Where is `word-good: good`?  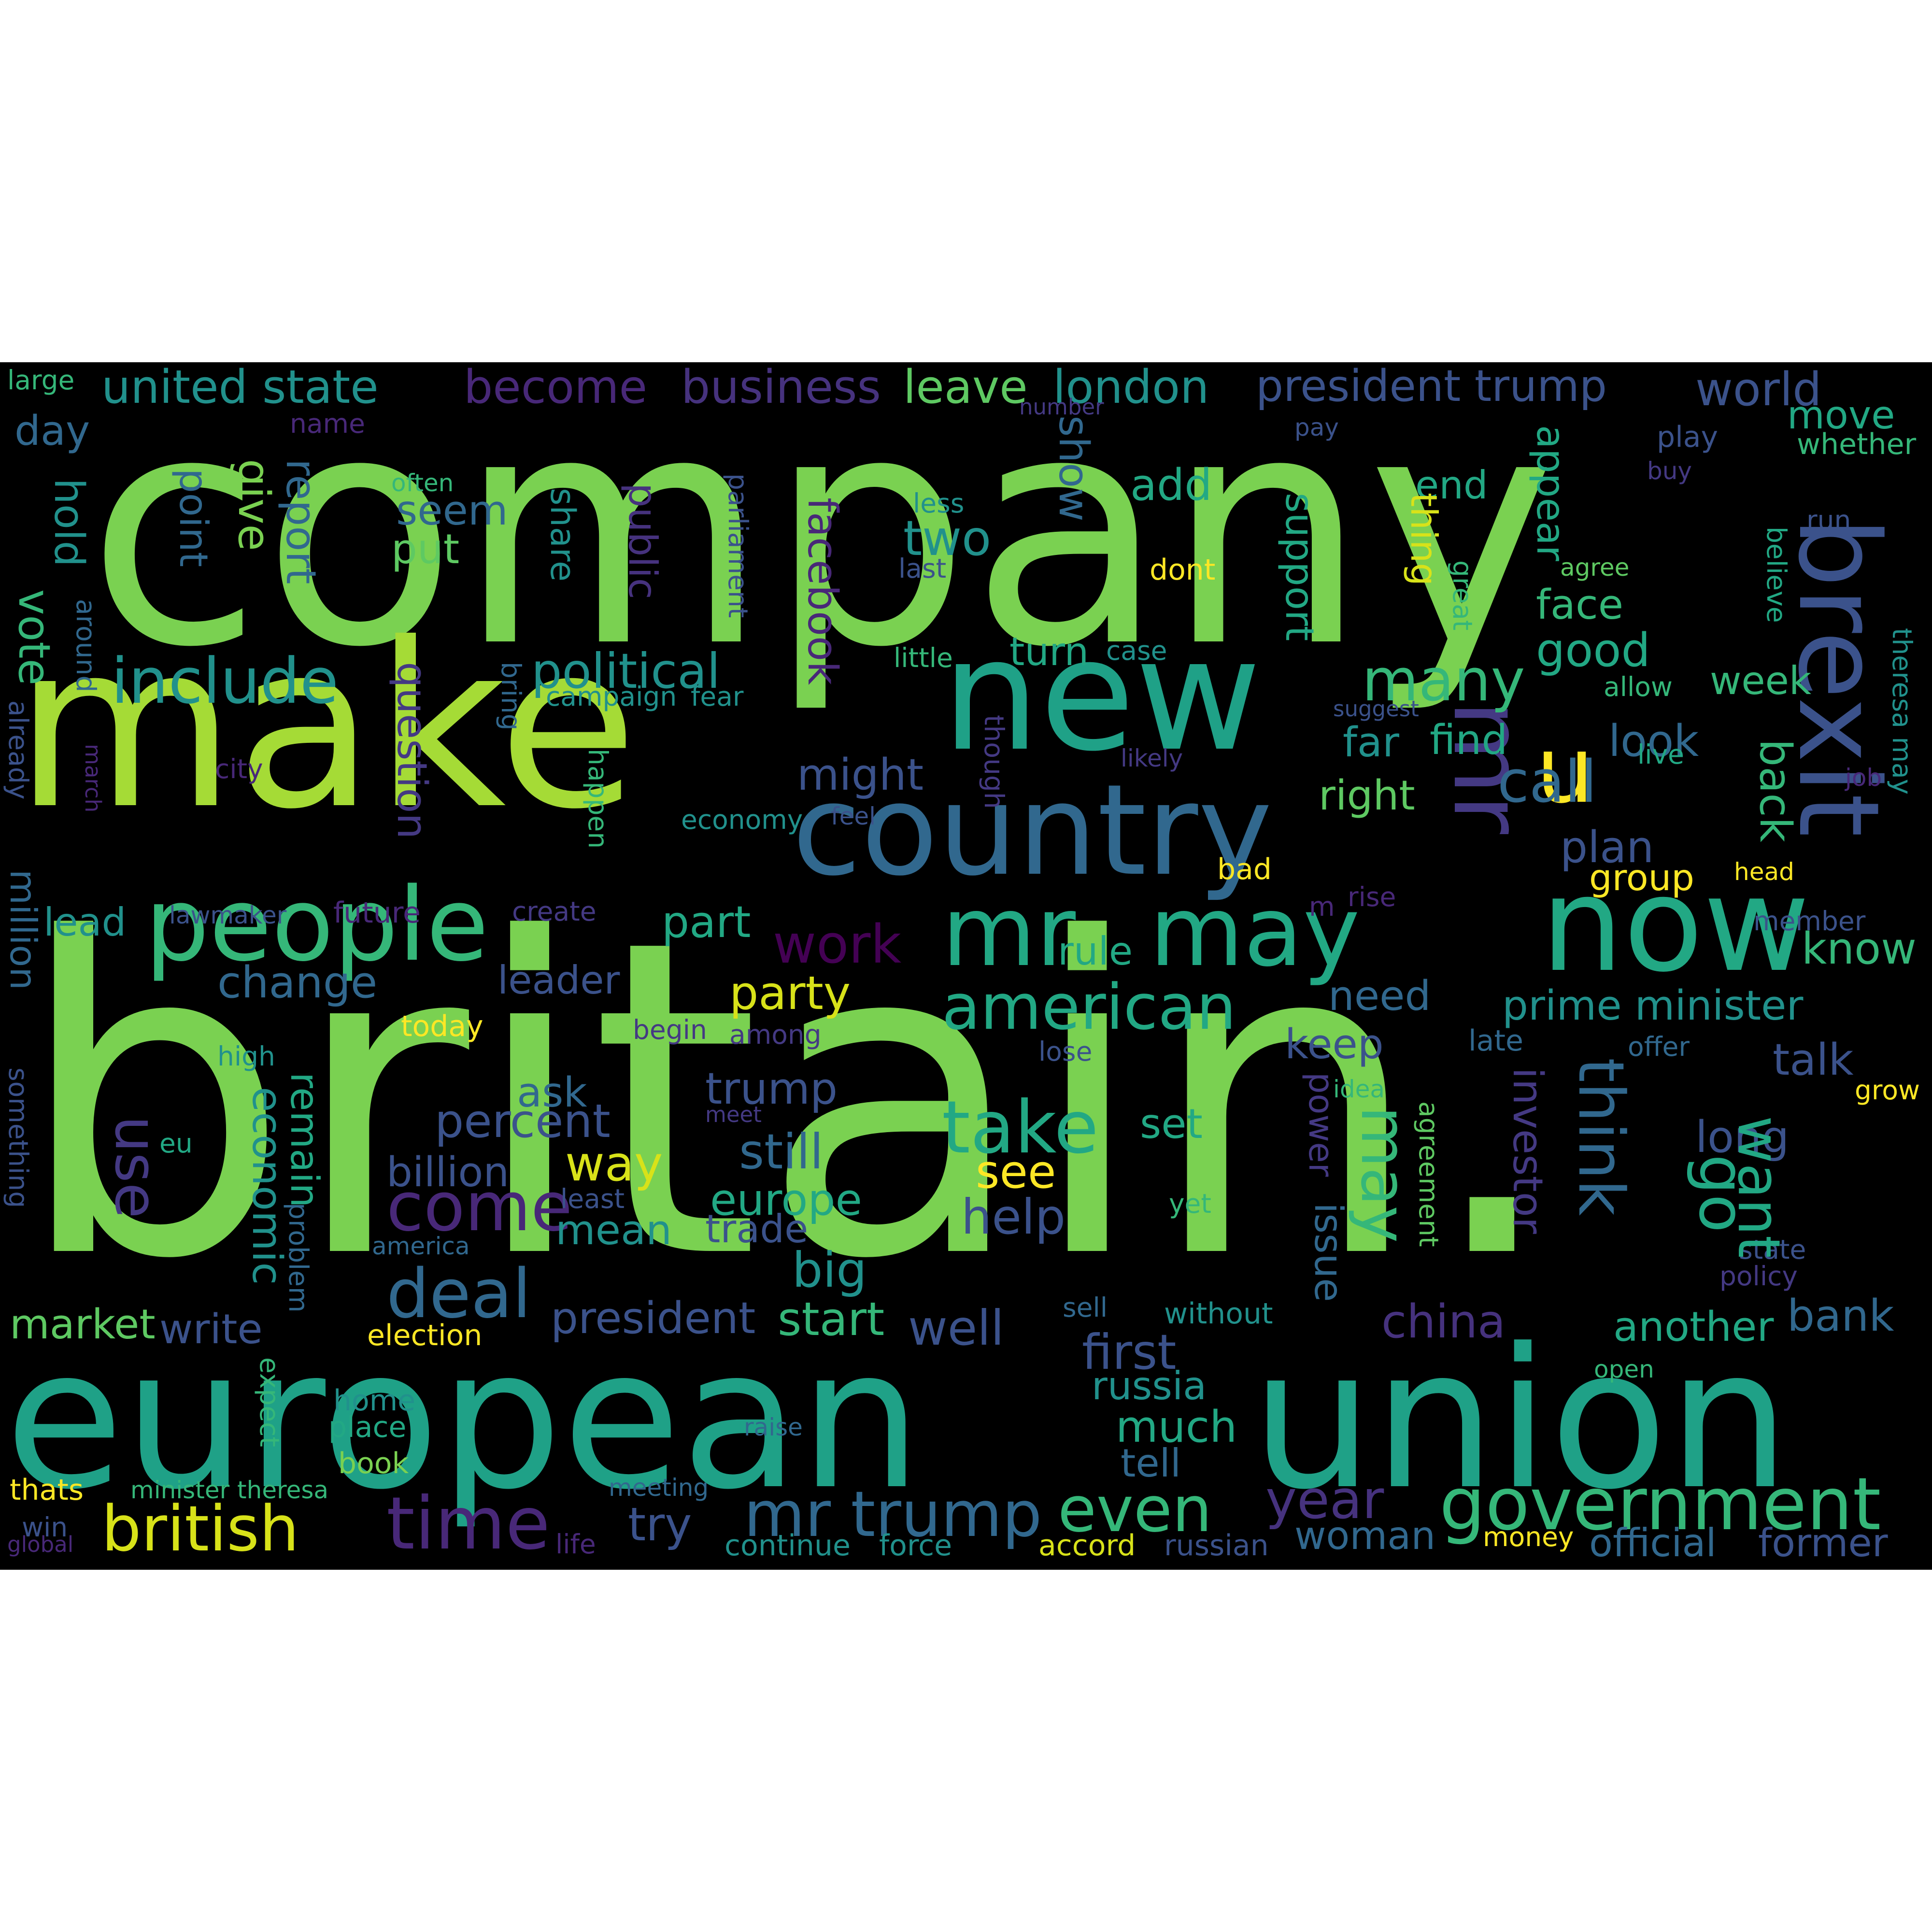
word-good: good is located at coordinates (1593, 650).